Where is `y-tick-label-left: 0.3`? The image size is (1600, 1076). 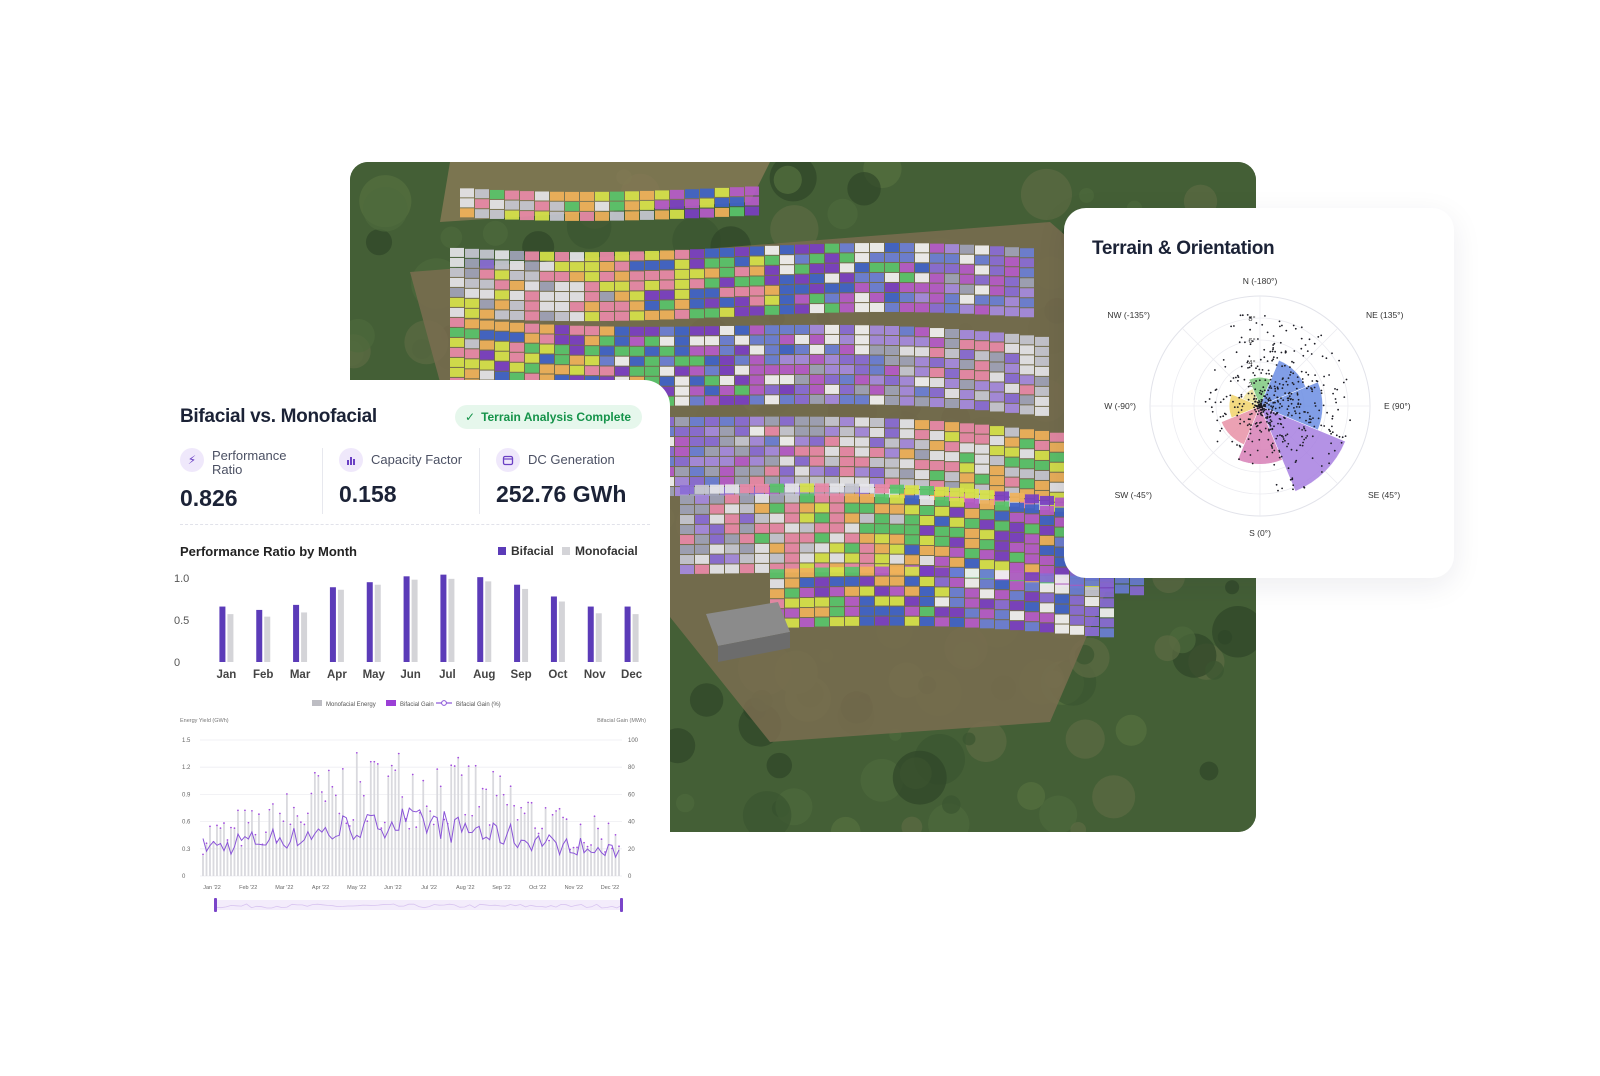 y-tick-label-left: 0.3 is located at coordinates (186, 850).